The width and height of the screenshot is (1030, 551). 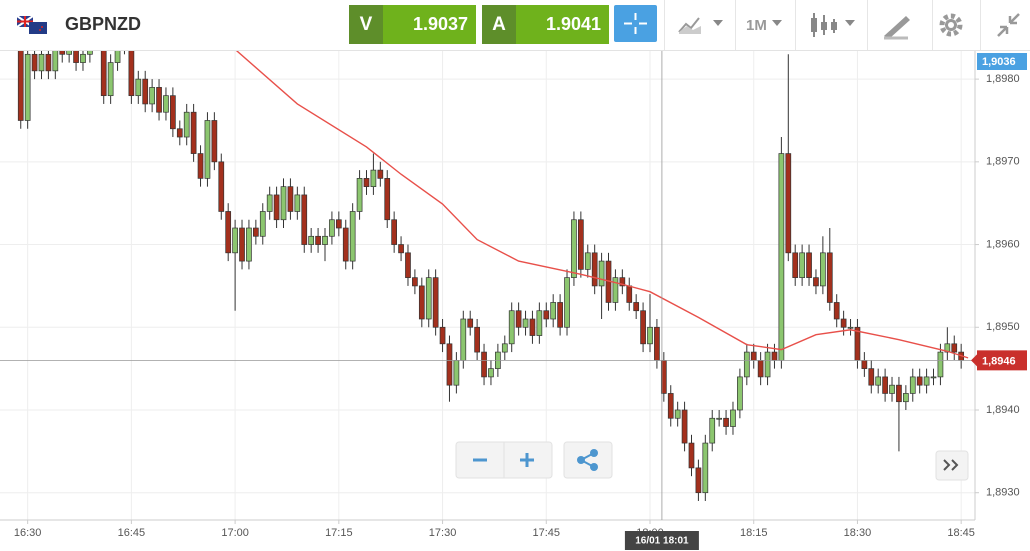 What do you see at coordinates (838, 25) in the screenshot?
I see `candle-type-button` at bounding box center [838, 25].